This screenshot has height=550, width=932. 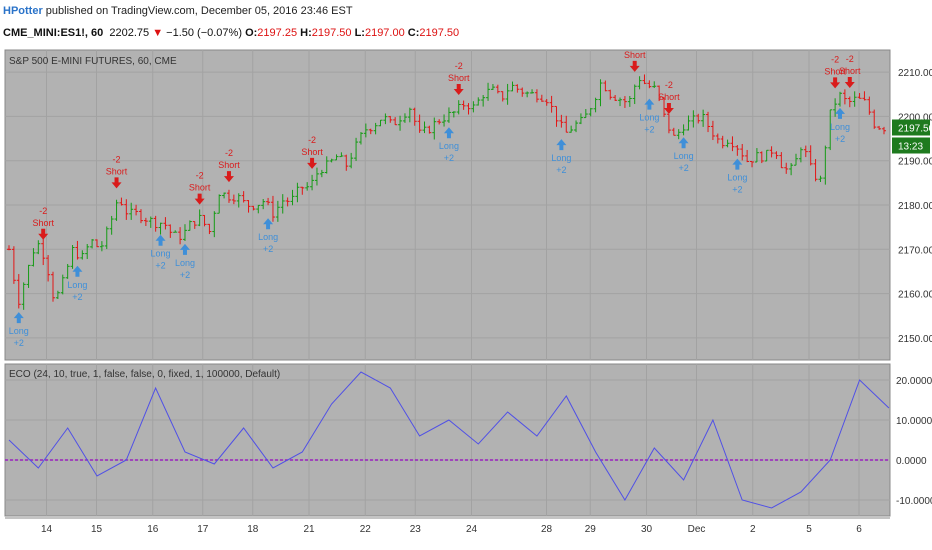 What do you see at coordinates (23, 11) in the screenshot?
I see `author-link: HPotter` at bounding box center [23, 11].